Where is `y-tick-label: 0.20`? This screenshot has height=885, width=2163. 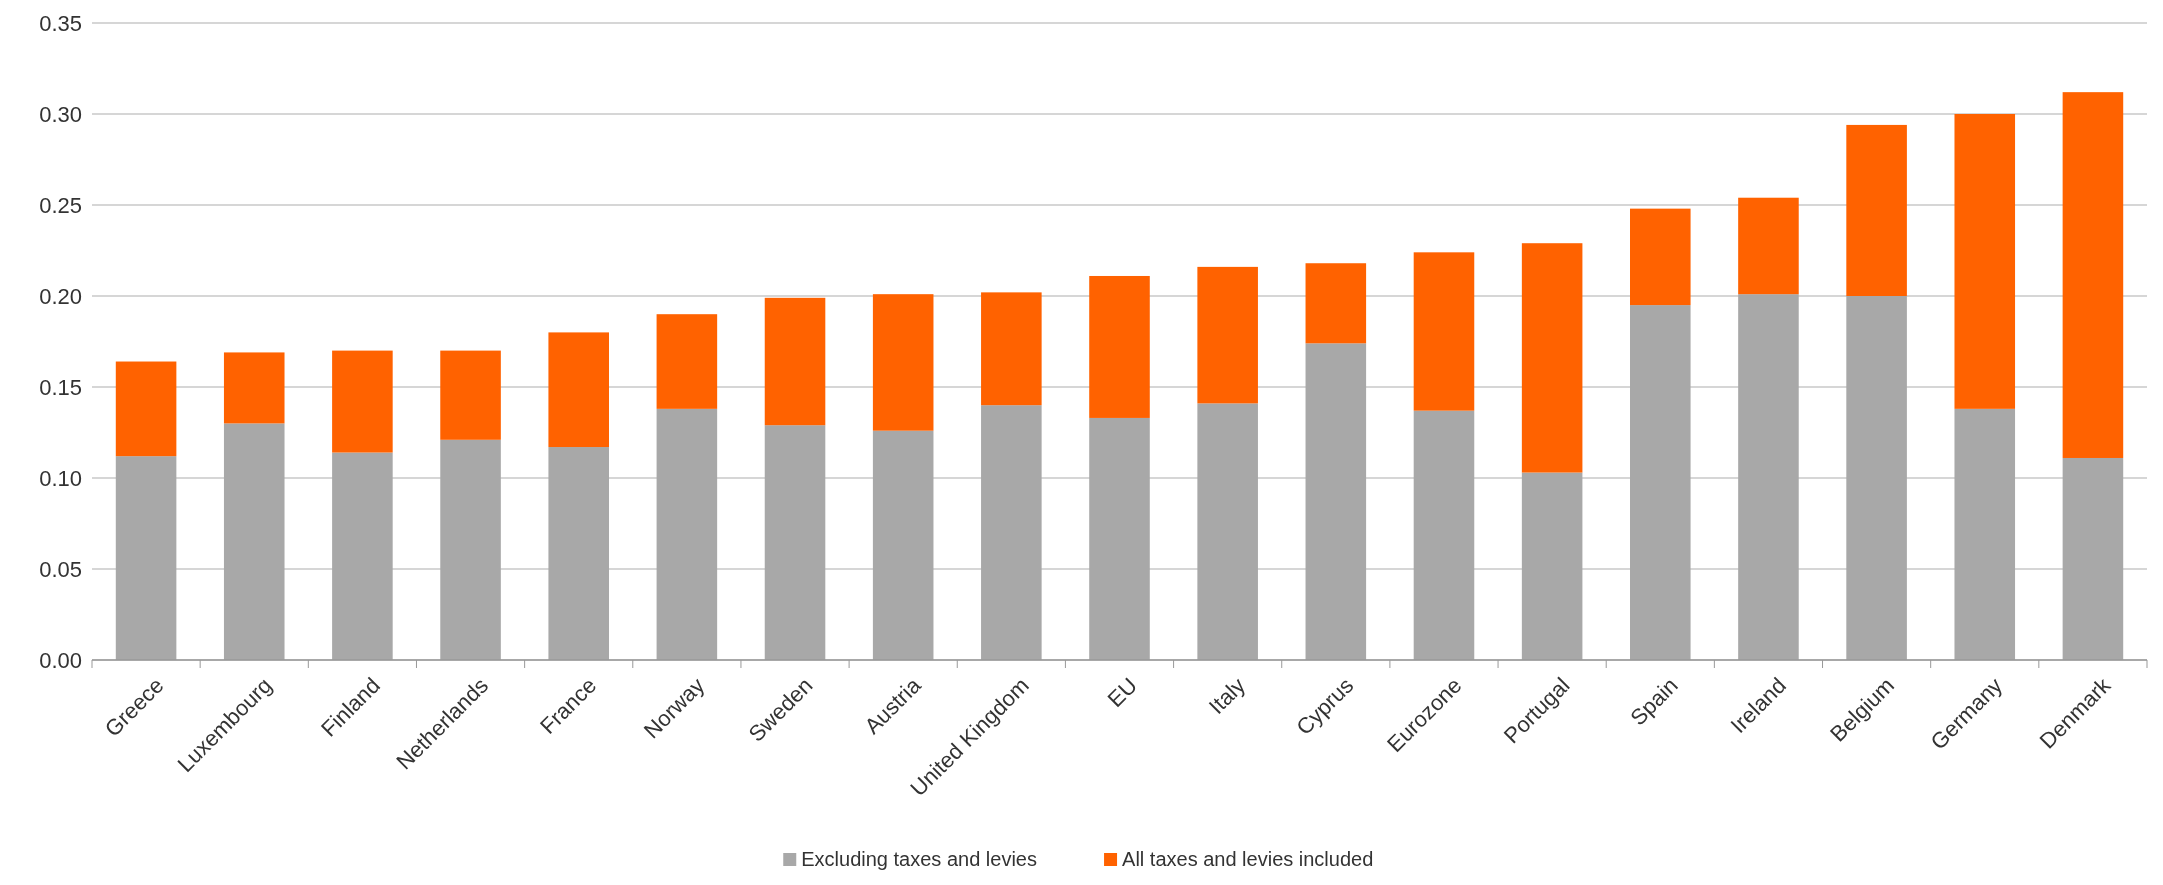
y-tick-label: 0.20 is located at coordinates (60, 296).